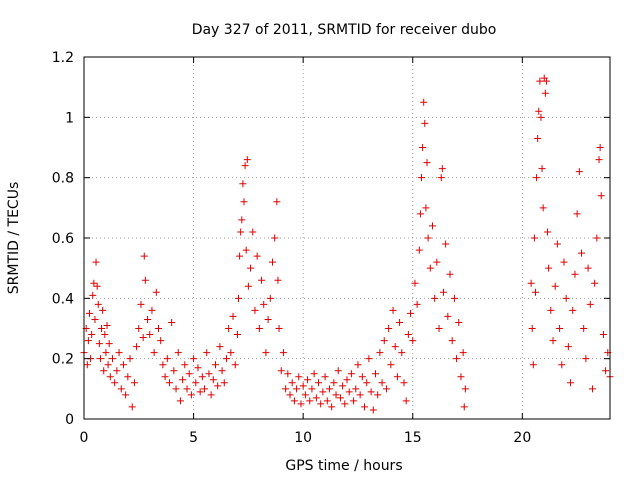 This screenshot has width=640, height=480. Describe the element at coordinates (63, 179) in the screenshot. I see `y-tick-label: 0.8` at that location.